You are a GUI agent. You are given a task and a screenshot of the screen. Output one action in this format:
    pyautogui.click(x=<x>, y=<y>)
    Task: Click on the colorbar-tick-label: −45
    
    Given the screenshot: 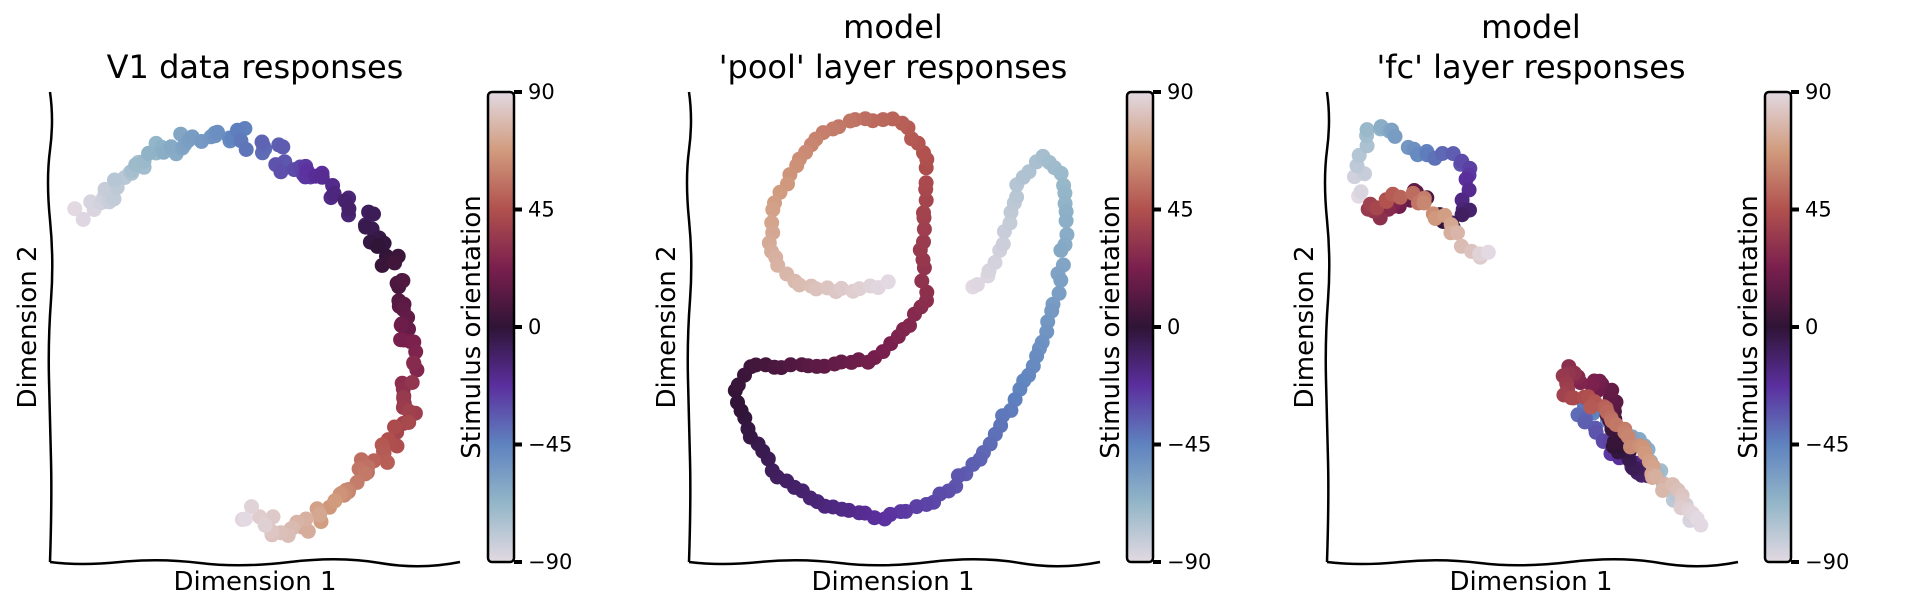 What is the action you would take?
    pyautogui.click(x=1827, y=445)
    